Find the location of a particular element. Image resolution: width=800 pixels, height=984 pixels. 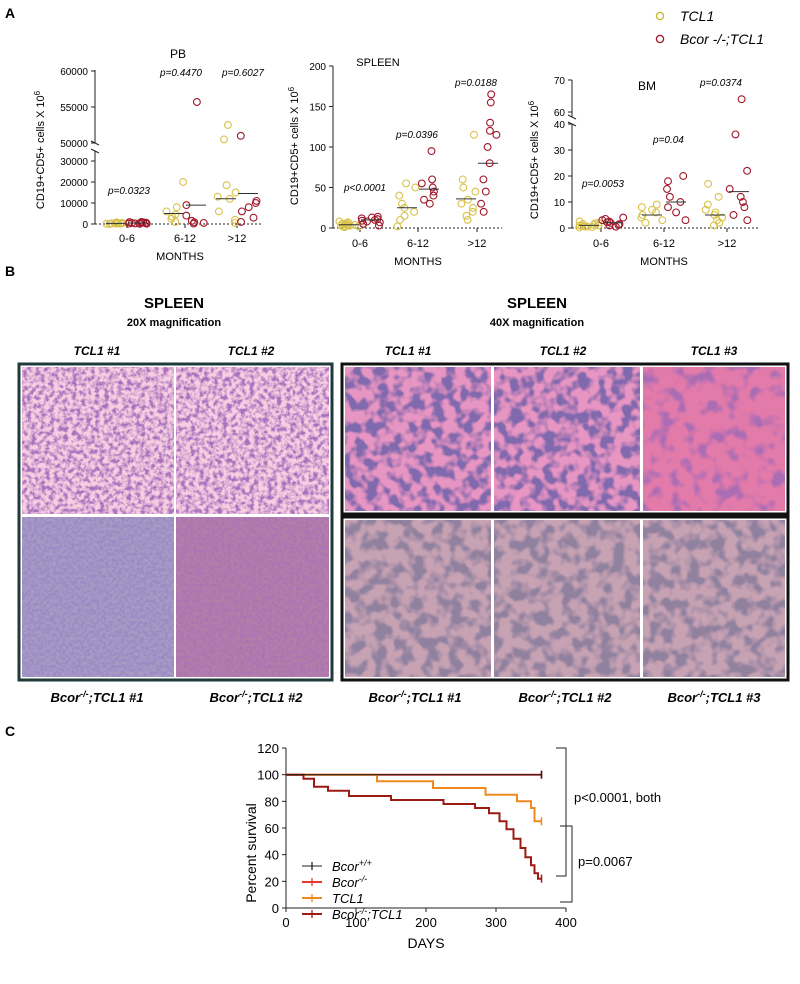

x-tick-label-pb: 0-6 is located at coordinates (127, 239).